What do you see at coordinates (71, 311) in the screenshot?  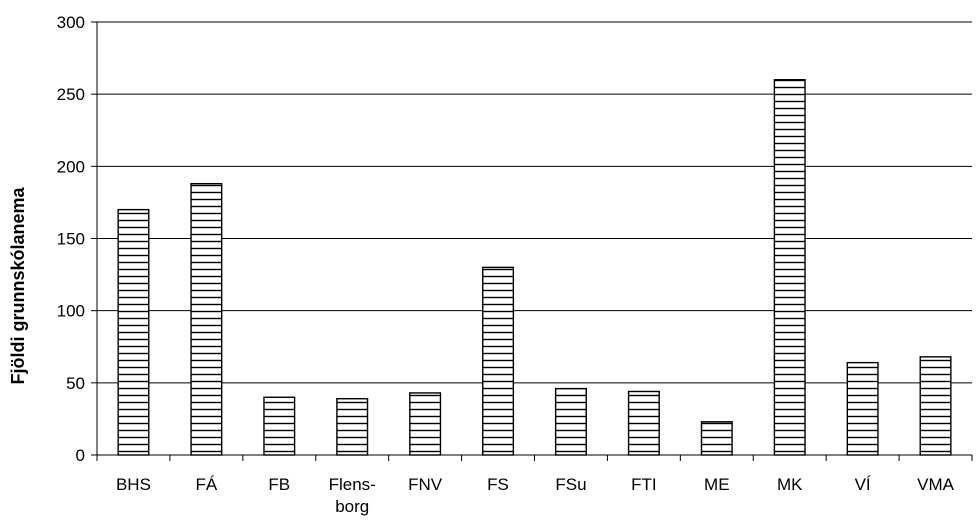 I see `y-tick-label: 100` at bounding box center [71, 311].